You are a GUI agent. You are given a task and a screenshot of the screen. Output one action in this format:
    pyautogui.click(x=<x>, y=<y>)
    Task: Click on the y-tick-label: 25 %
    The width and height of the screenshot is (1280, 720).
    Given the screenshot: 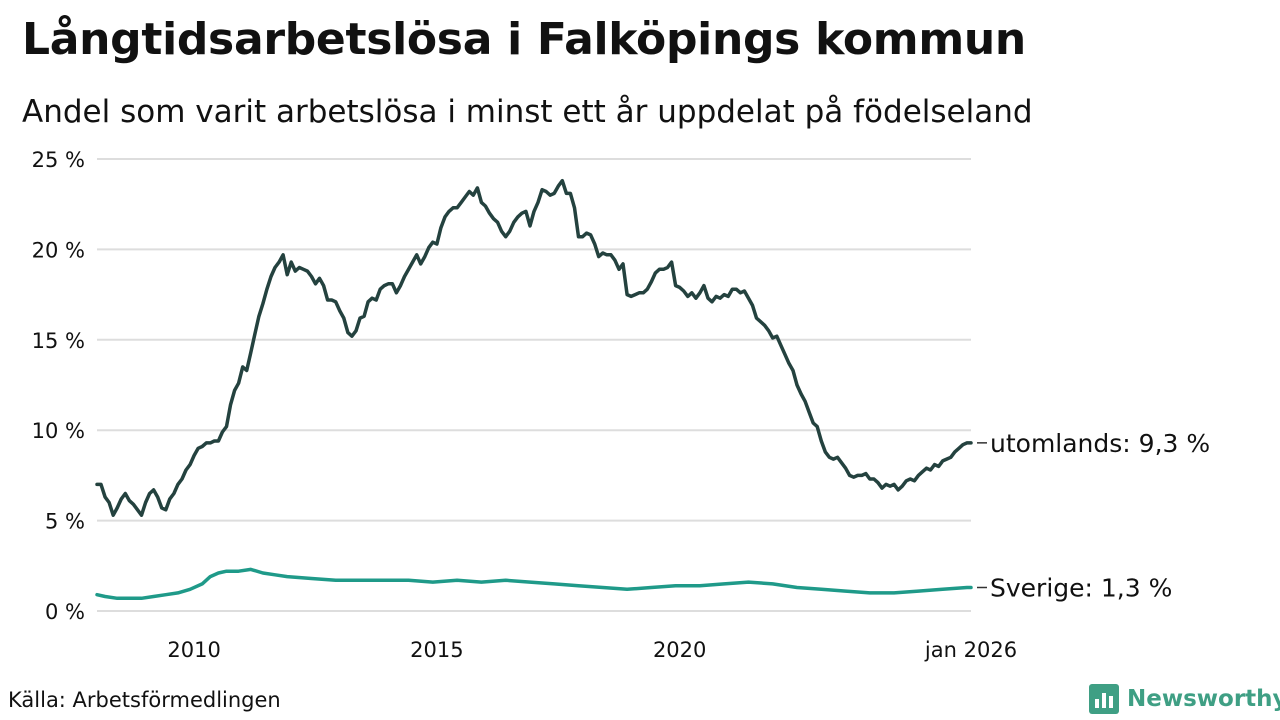 What is the action you would take?
    pyautogui.click(x=58, y=160)
    